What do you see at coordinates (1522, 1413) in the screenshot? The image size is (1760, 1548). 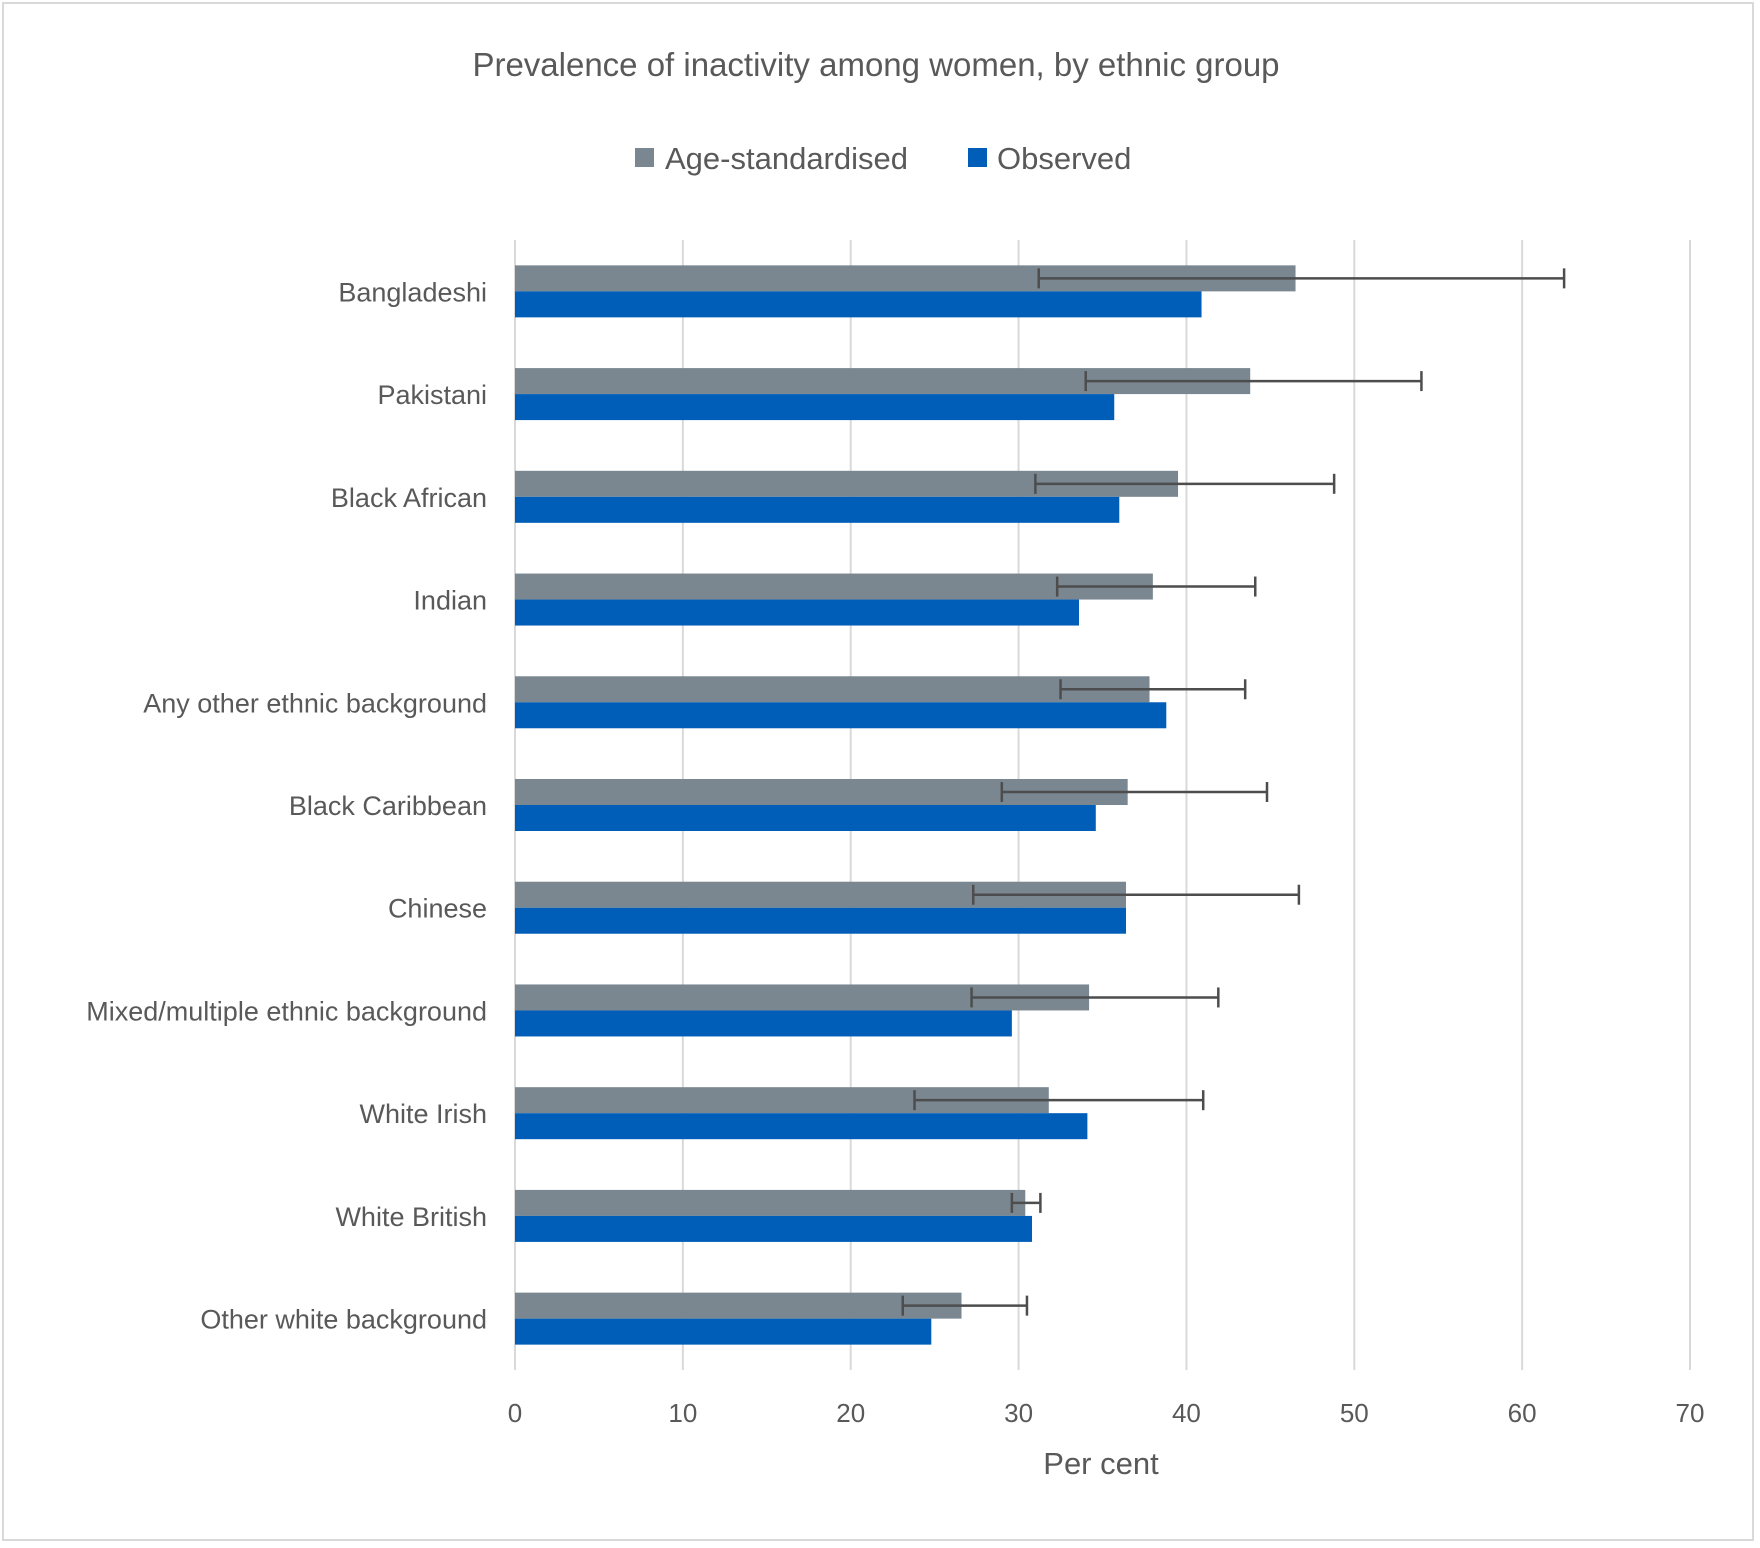 I see `x-tick-label-60: 60` at bounding box center [1522, 1413].